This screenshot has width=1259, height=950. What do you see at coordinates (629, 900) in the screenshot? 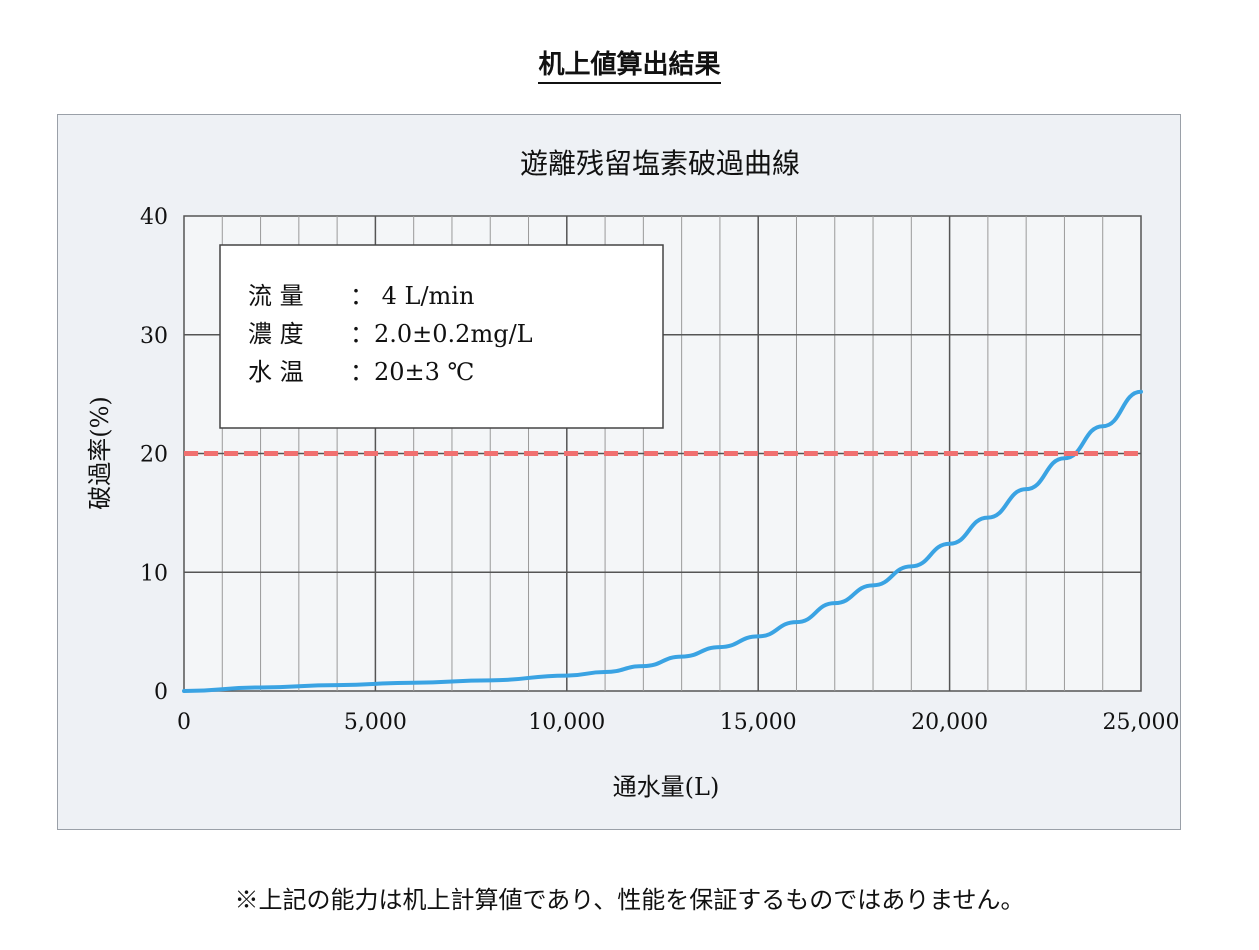
I see `footnote: ※上記の能力は机上計算値であり、性能を保証するものではありません。` at bounding box center [629, 900].